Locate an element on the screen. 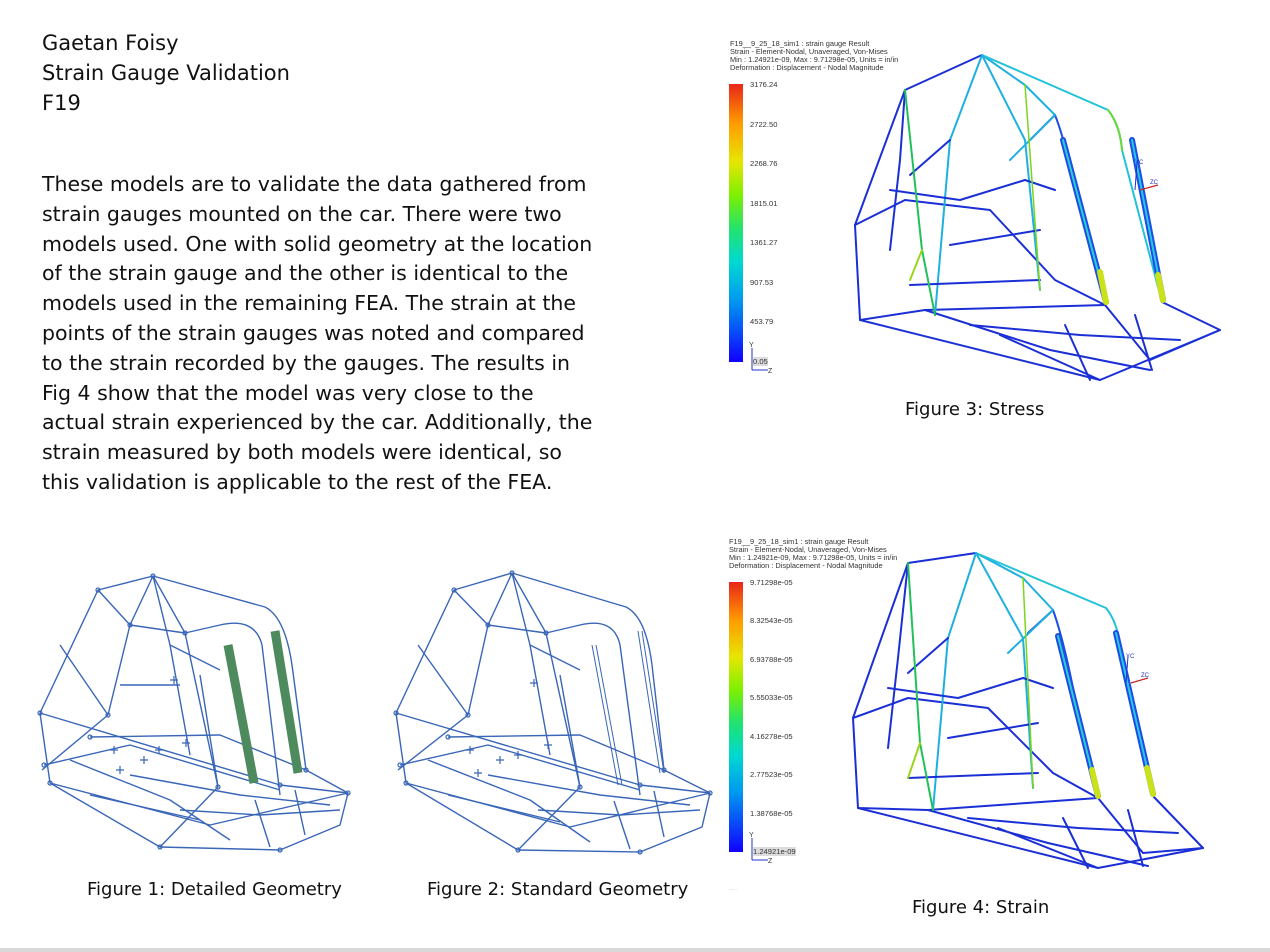 This screenshot has width=1270, height=952. figure-4-color-legend-bar is located at coordinates (736, 717).